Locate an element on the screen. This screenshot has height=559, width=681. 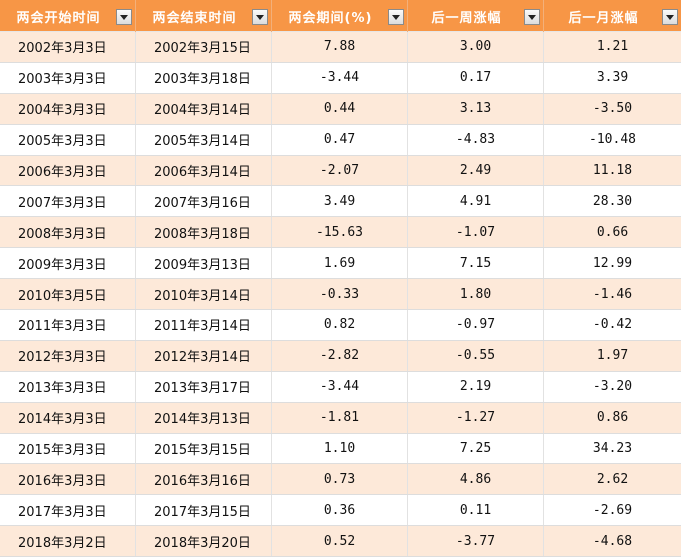
chevron-down-icon is located at coordinates (260, 17).